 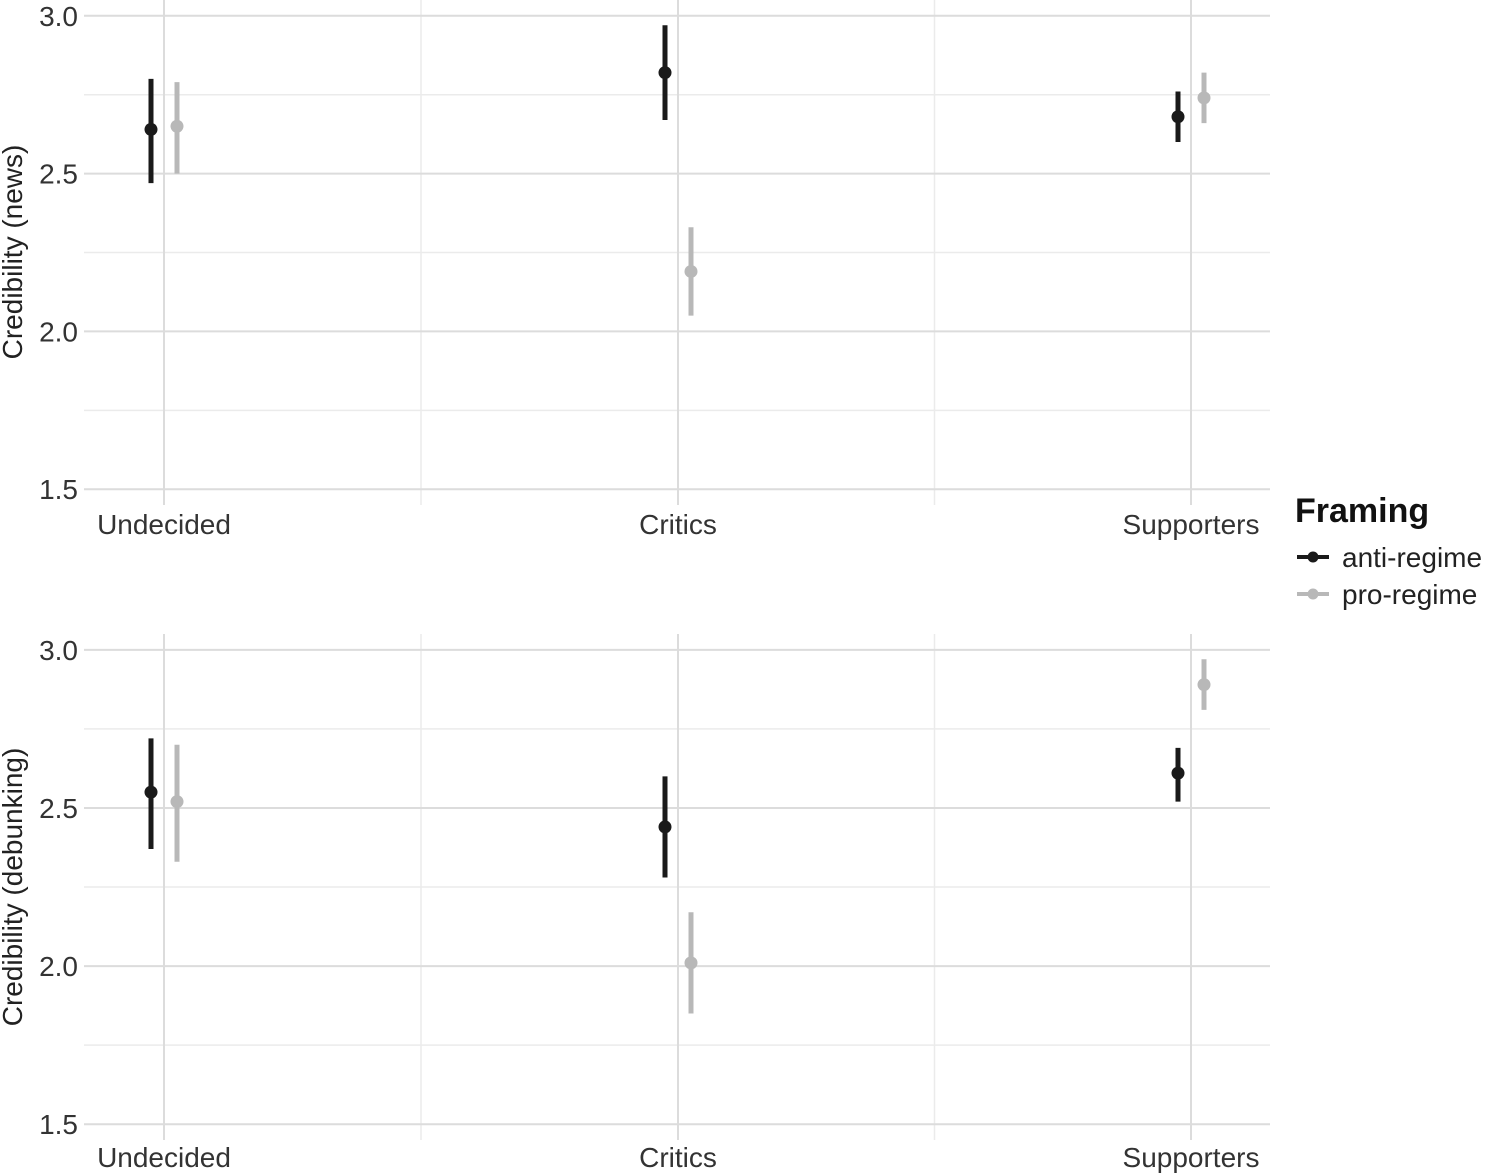 What do you see at coordinates (1362, 511) in the screenshot?
I see `legend-title: Framing` at bounding box center [1362, 511].